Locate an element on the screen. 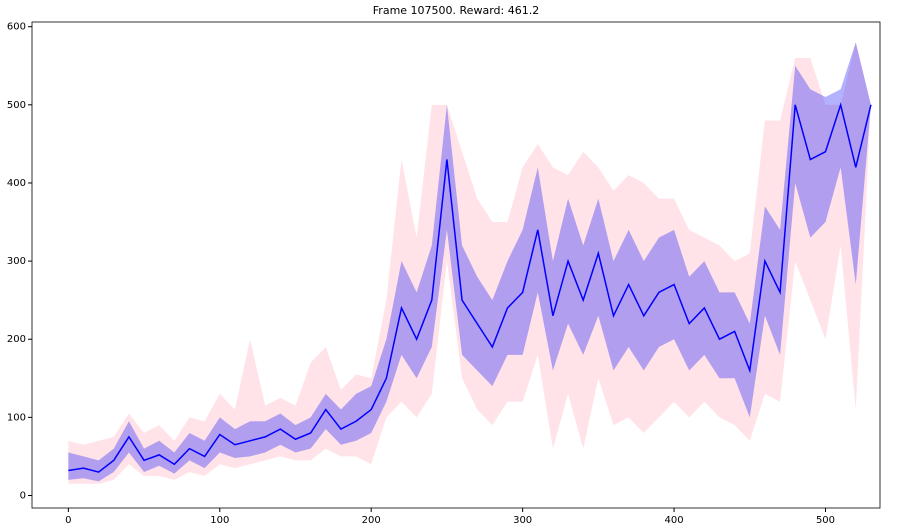 The width and height of the screenshot is (906, 528). chart-title: Frame 107500. Reward: 461.2 is located at coordinates (456, 10).